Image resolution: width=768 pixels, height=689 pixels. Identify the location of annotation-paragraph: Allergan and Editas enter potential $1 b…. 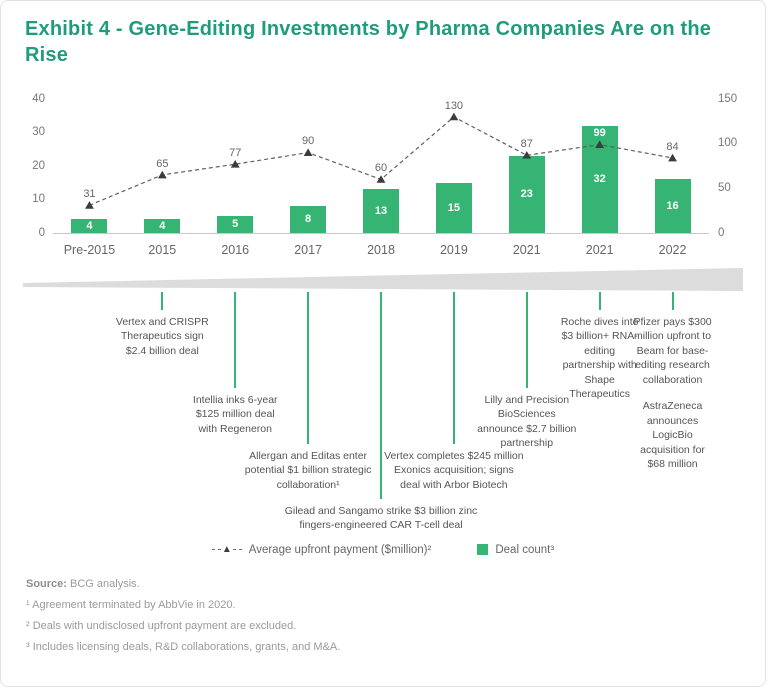
(308, 470).